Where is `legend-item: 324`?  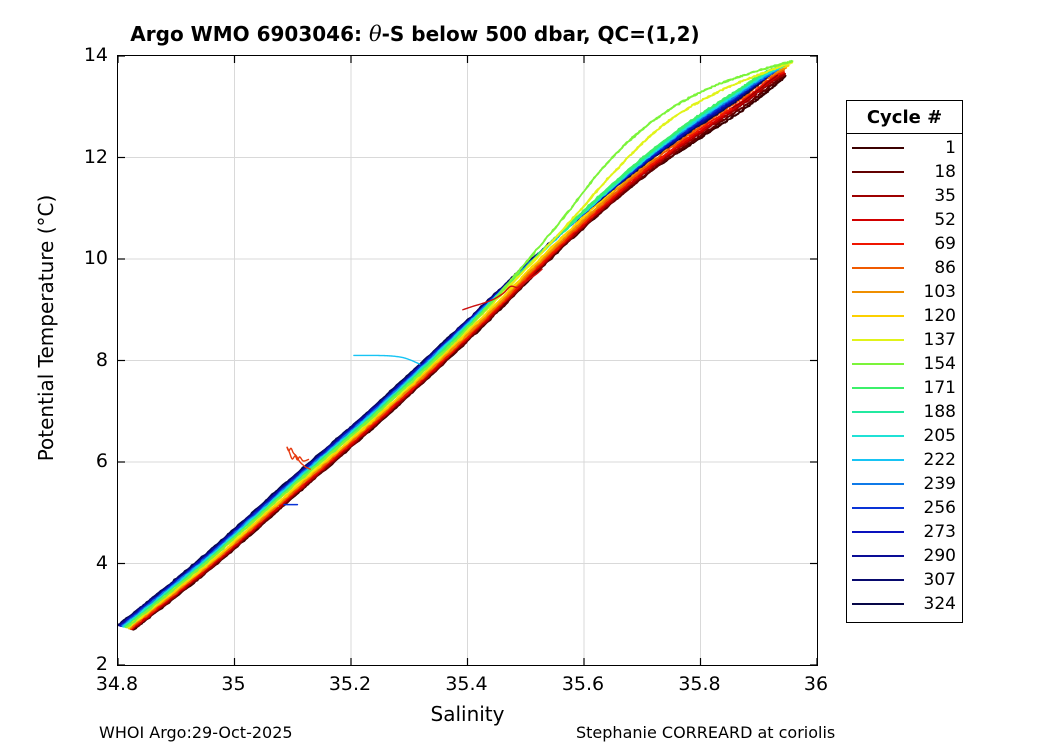 legend-item: 324 is located at coordinates (904, 604).